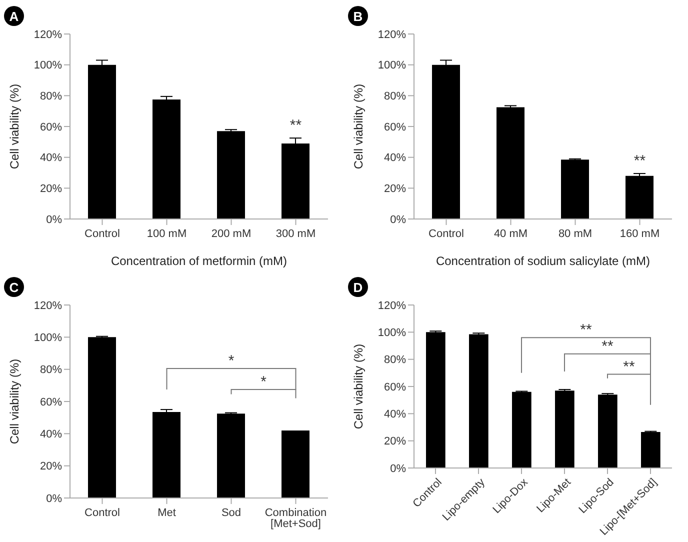 This screenshot has width=688, height=542. Describe the element at coordinates (199, 261) in the screenshot. I see `x-axis-title: Concentration of metformin (mM)` at that location.